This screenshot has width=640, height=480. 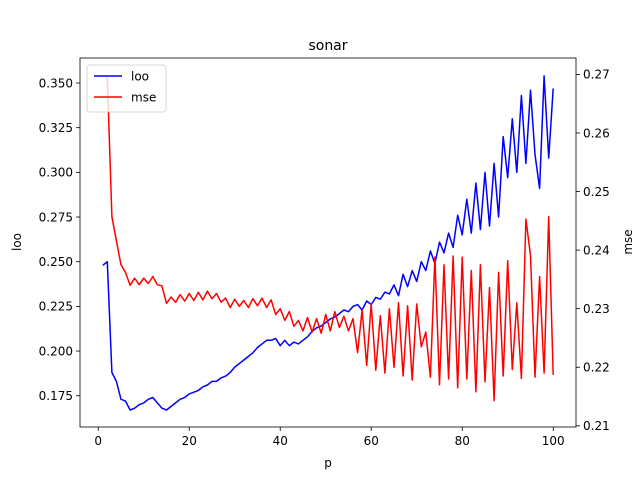 I want to click on x-tick-label: 100, so click(x=553, y=441).